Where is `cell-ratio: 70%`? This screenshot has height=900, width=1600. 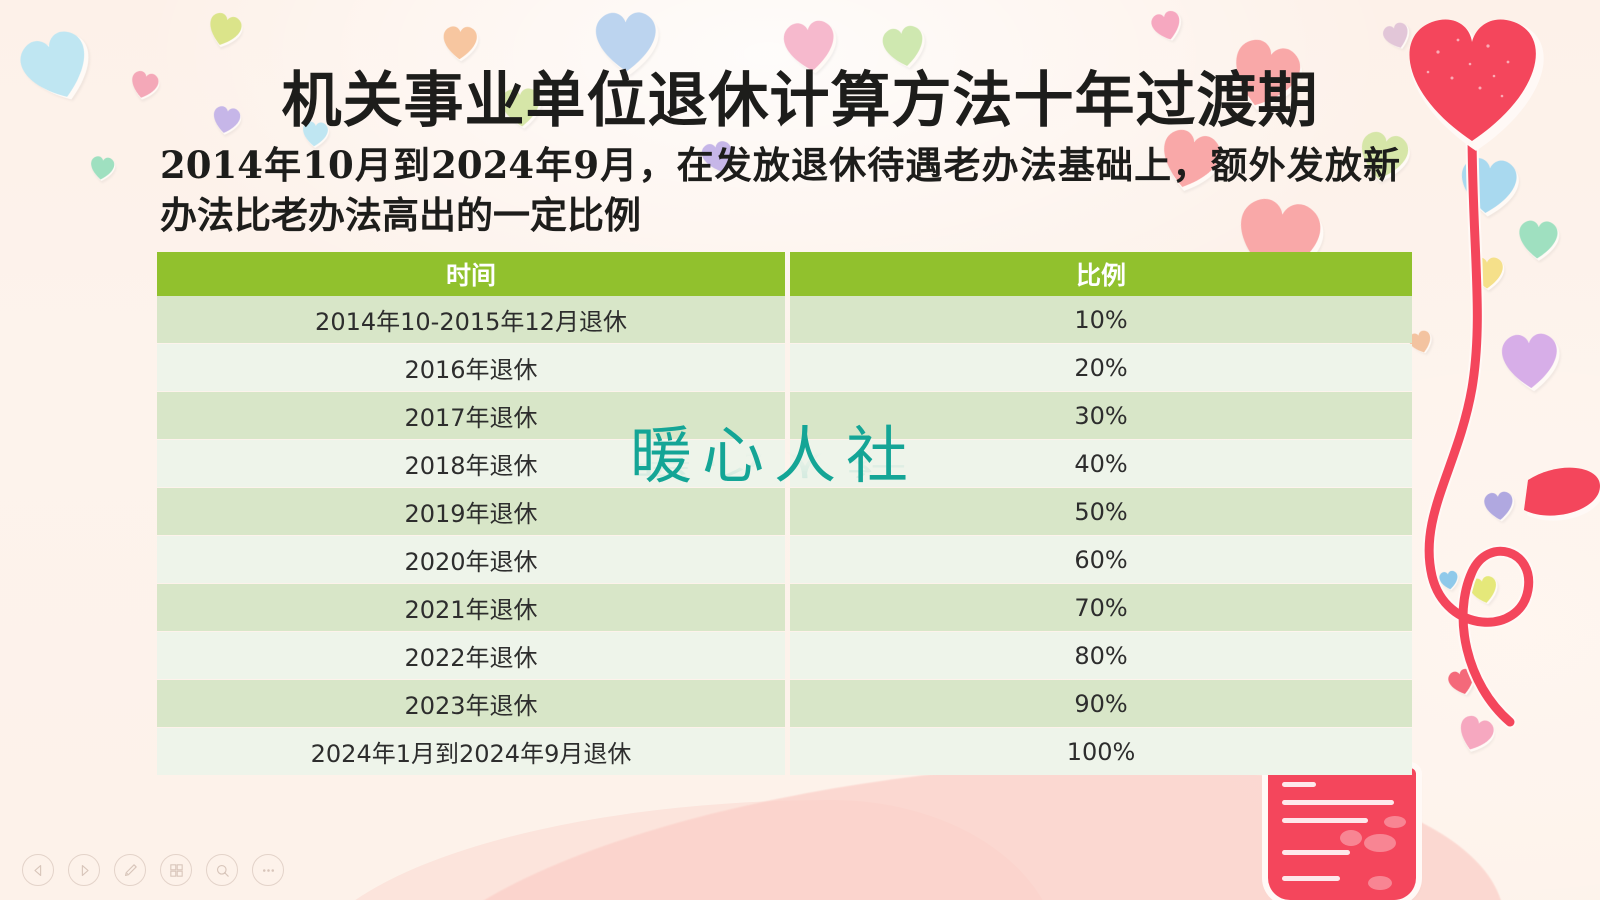 cell-ratio: 70% is located at coordinates (1101, 607).